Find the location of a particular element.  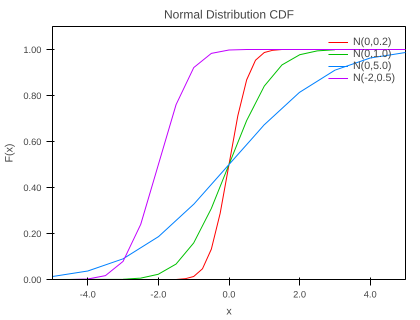

y-tick-label: 0.60 is located at coordinates (32, 142).